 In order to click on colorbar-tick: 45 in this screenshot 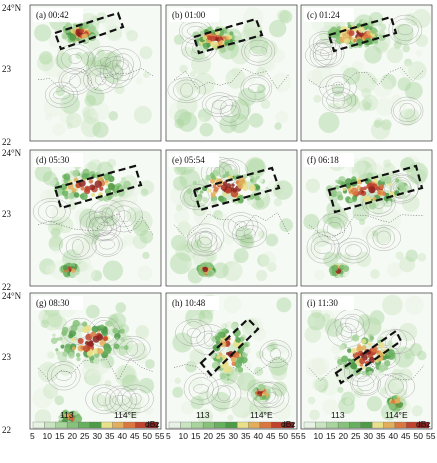, I will do `click(271, 436)`.